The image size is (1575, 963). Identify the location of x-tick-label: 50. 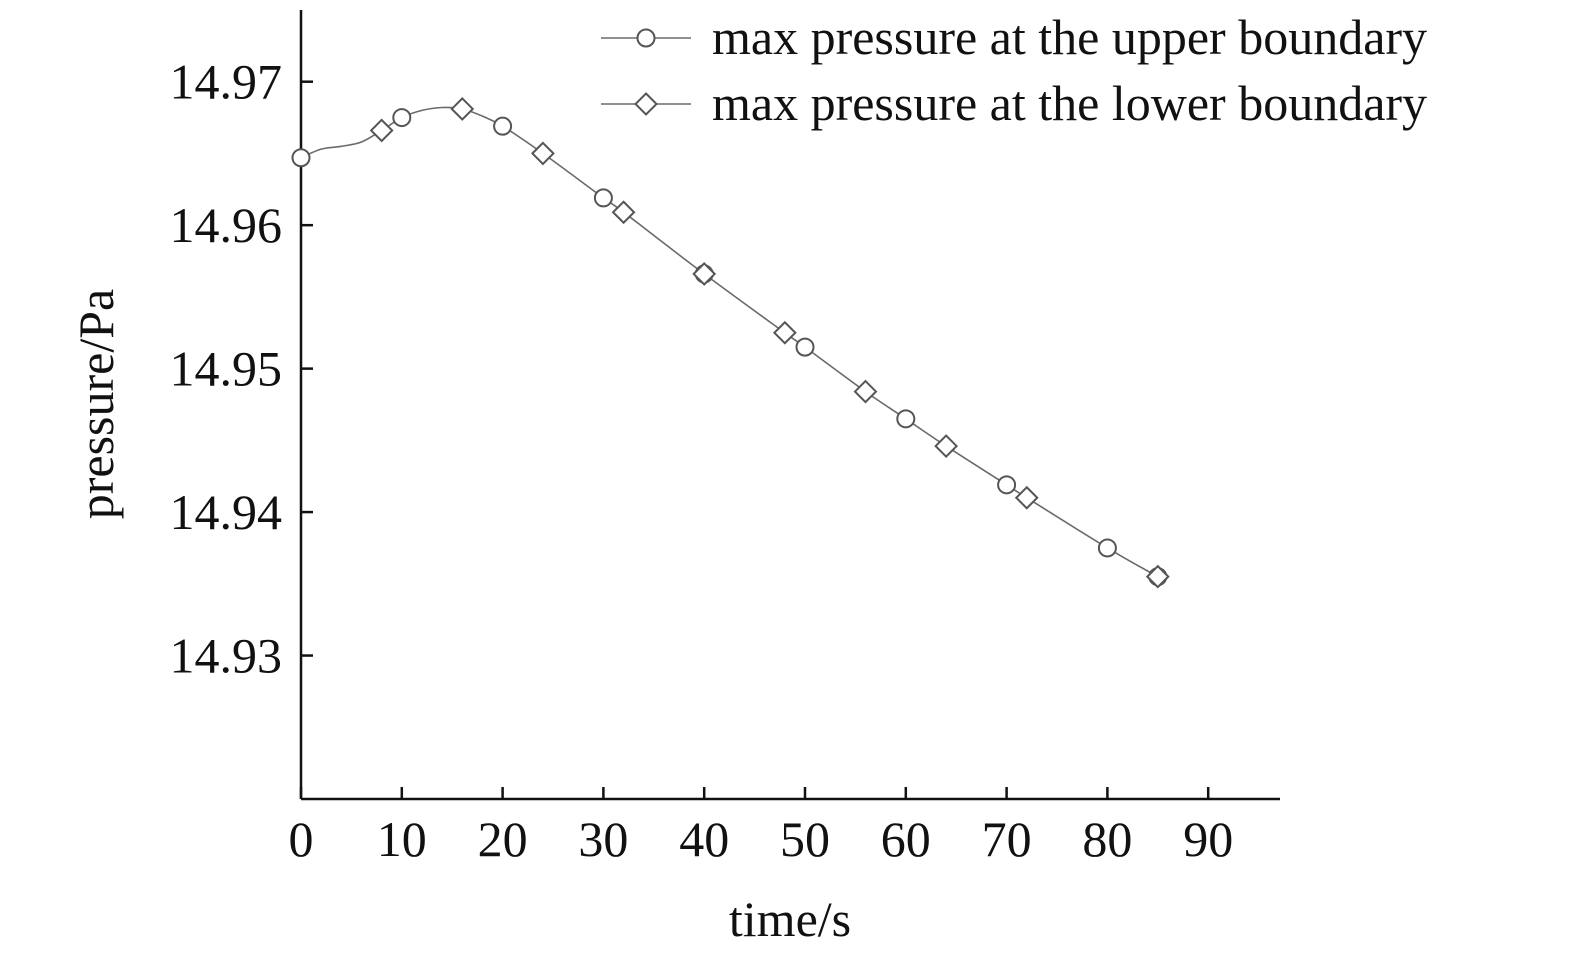
(805, 839).